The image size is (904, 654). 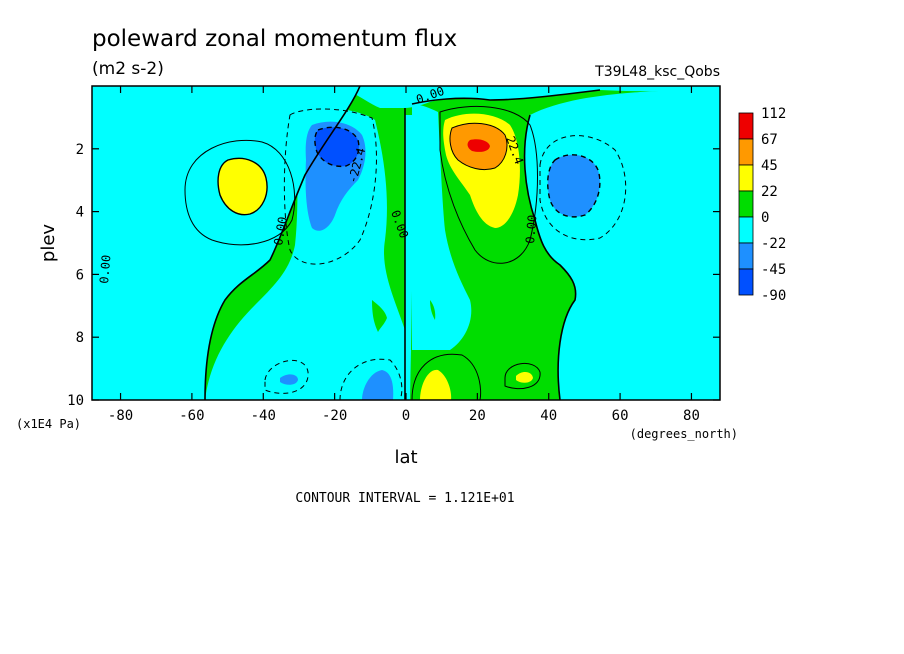 What do you see at coordinates (120, 416) in the screenshot?
I see `x-tick-label: -80` at bounding box center [120, 416].